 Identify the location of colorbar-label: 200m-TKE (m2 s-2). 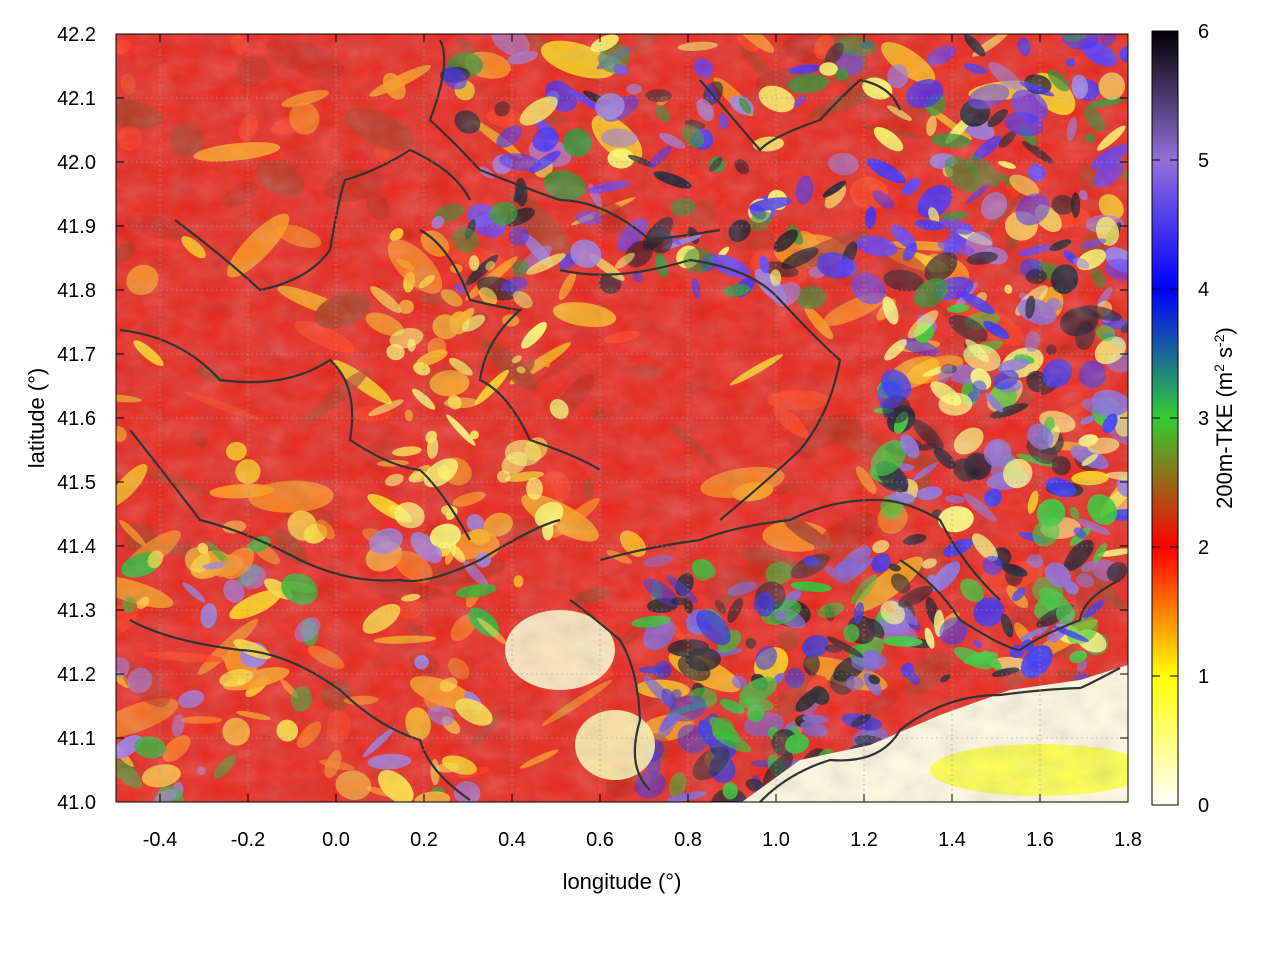
(1224, 418).